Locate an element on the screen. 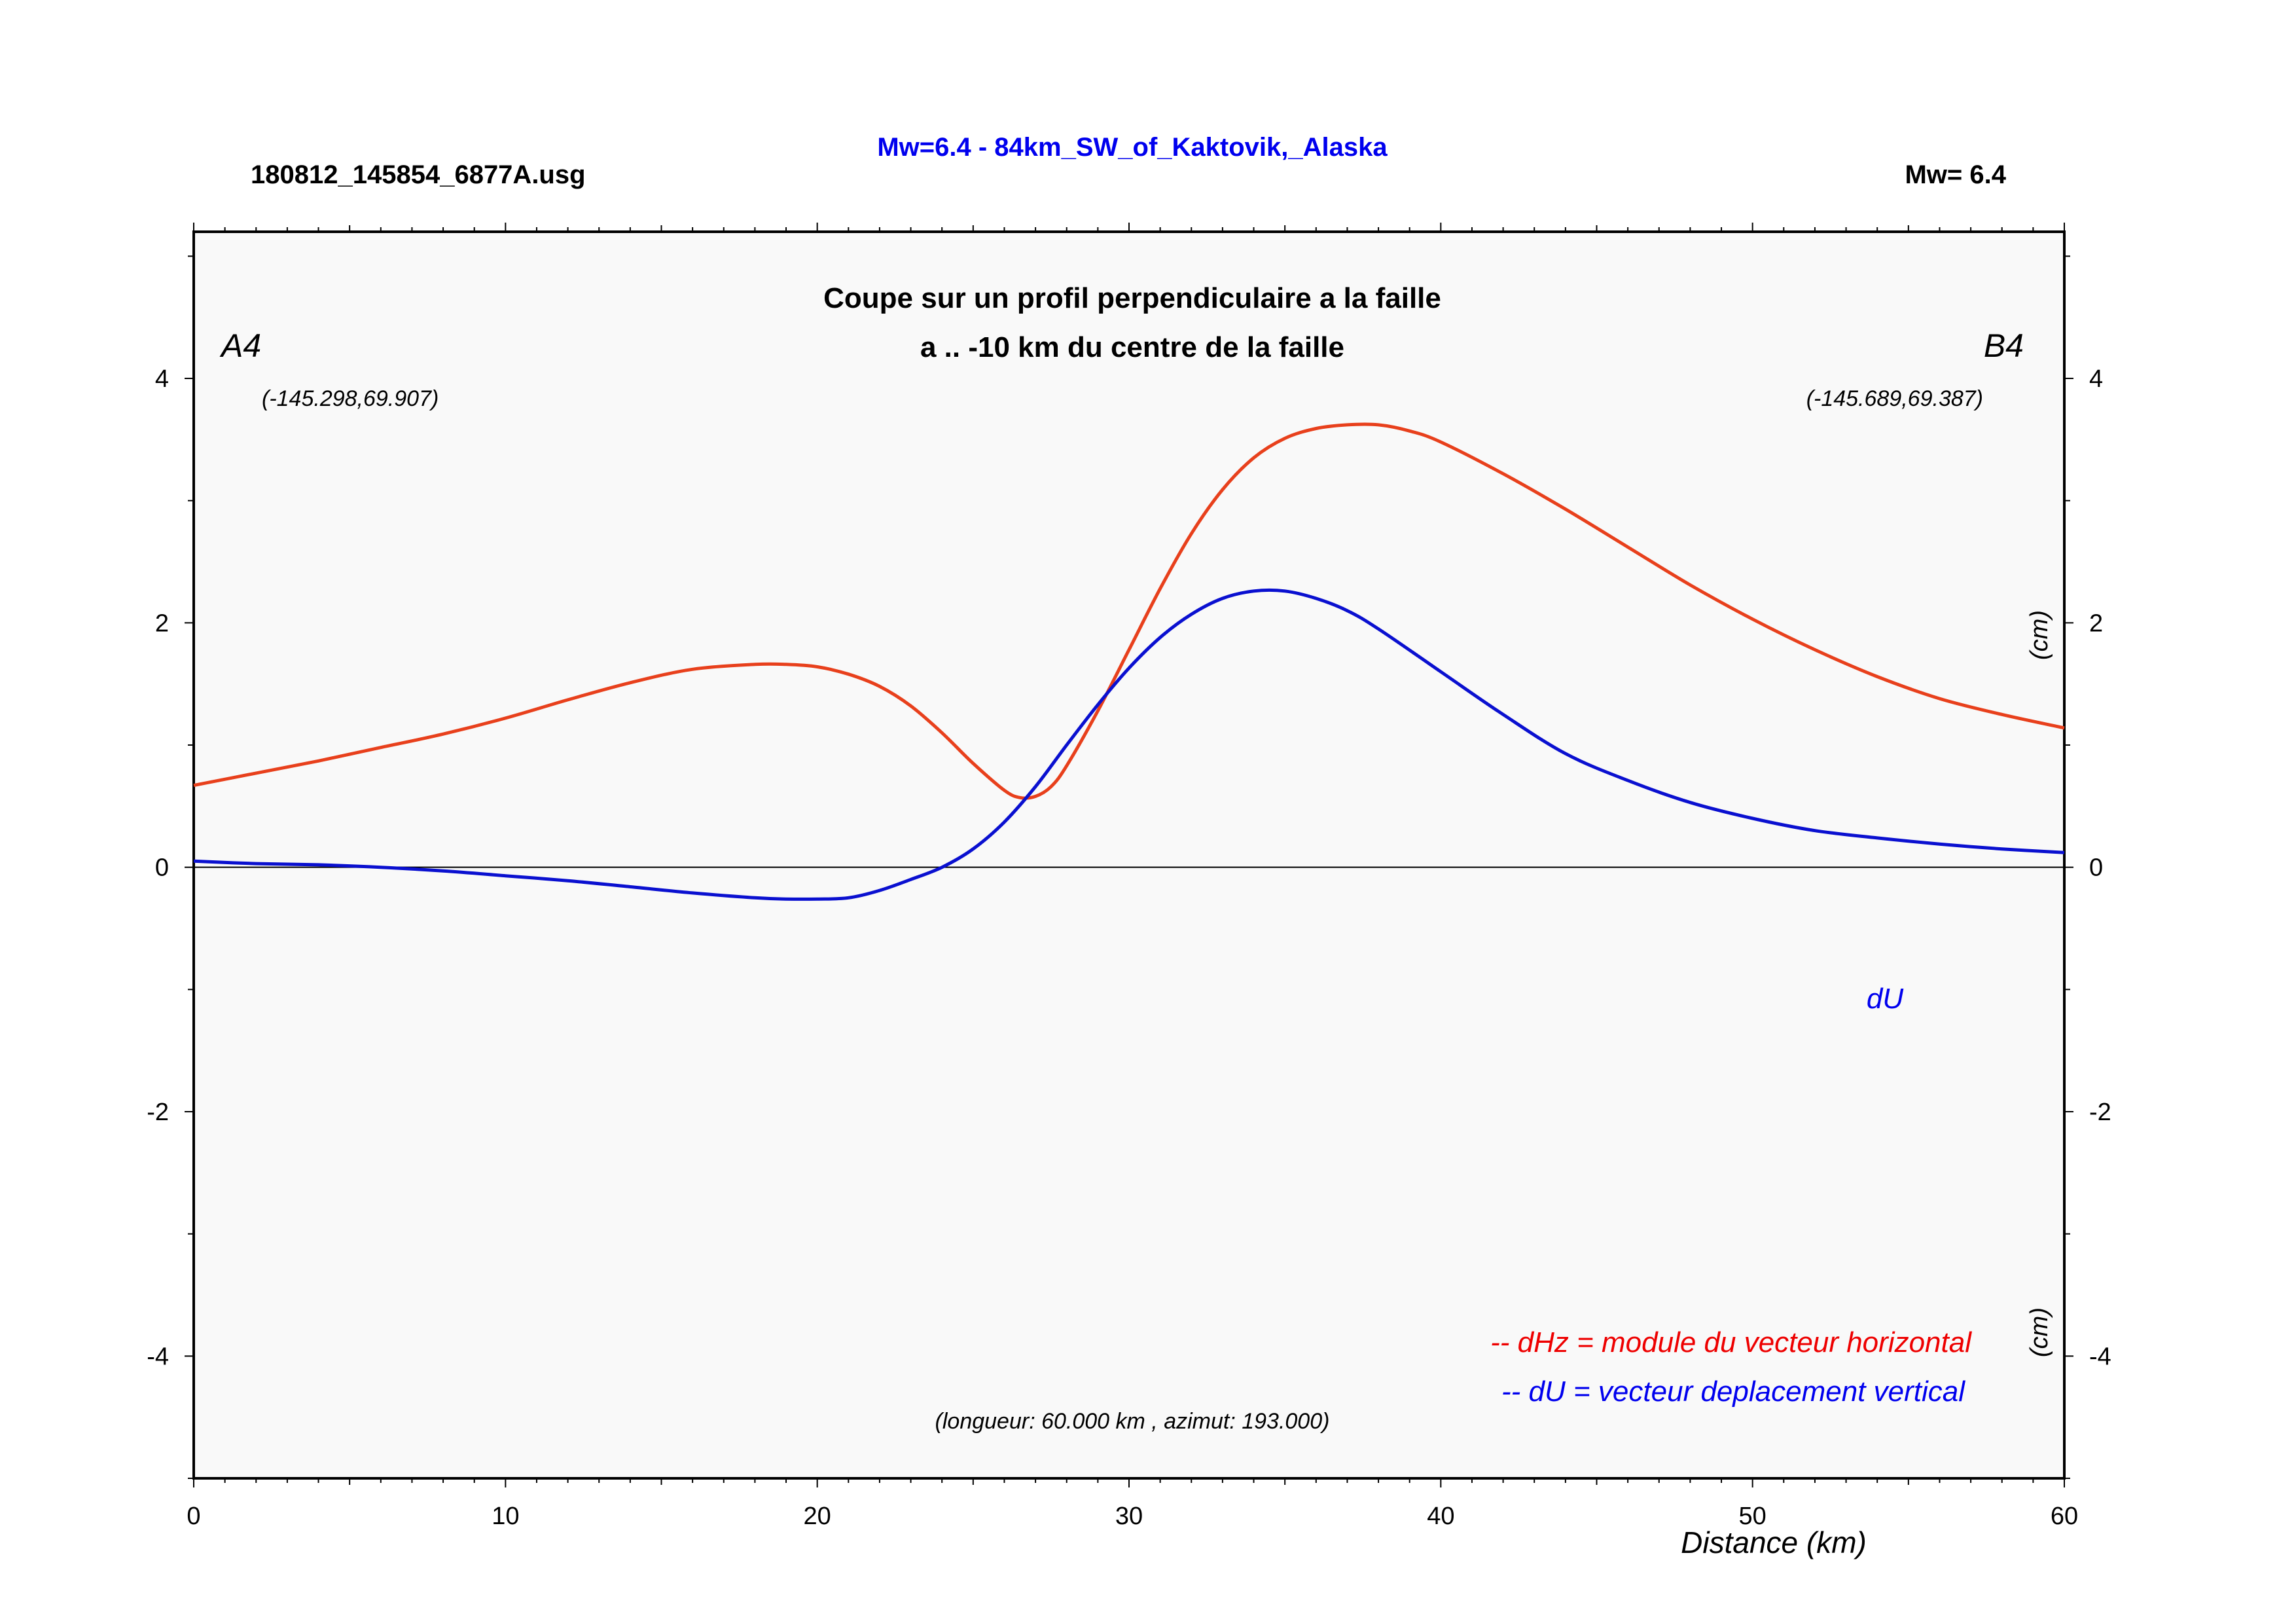 This screenshot has width=2296, height=1623. y-tick-labels-left: -4 -2 0 2 4 is located at coordinates (158, 867).